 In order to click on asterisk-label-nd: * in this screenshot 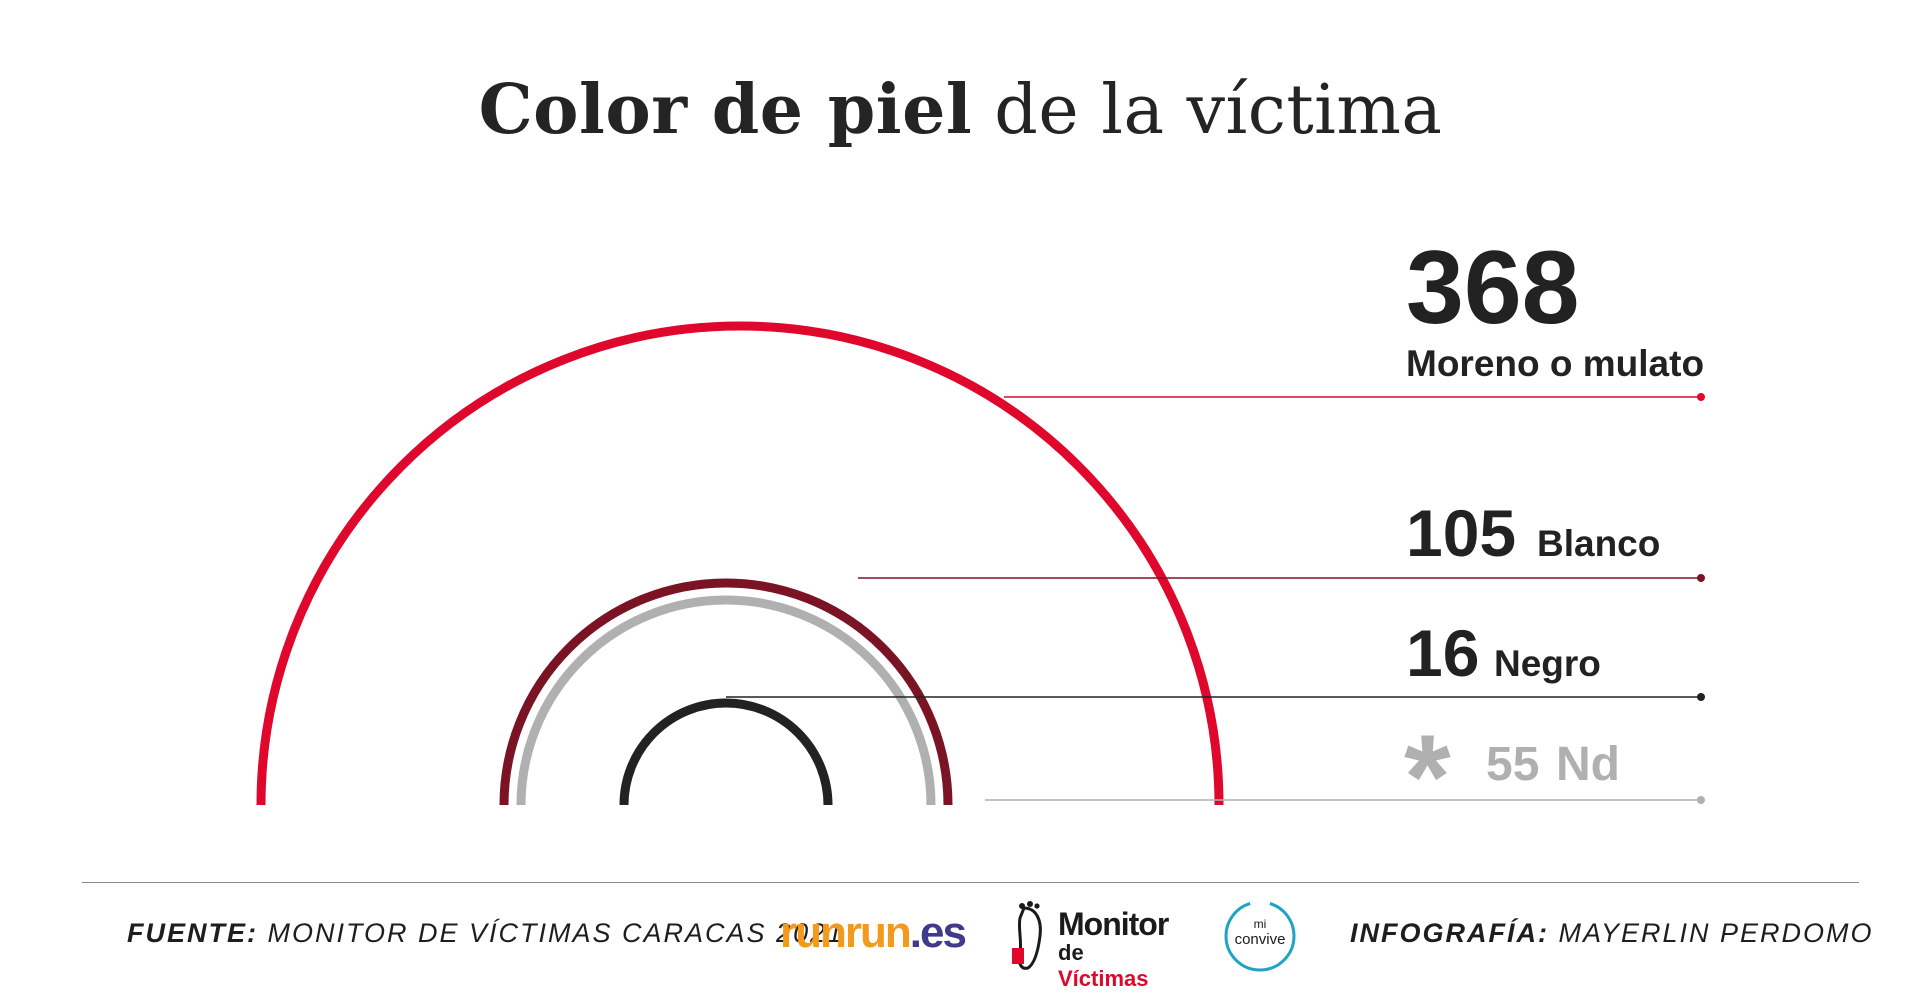, I will do `click(1427, 777)`.